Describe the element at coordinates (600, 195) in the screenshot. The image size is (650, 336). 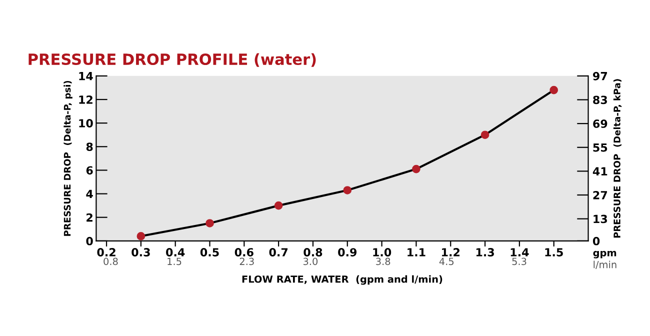
I see `y2-tick-label: 27` at that location.